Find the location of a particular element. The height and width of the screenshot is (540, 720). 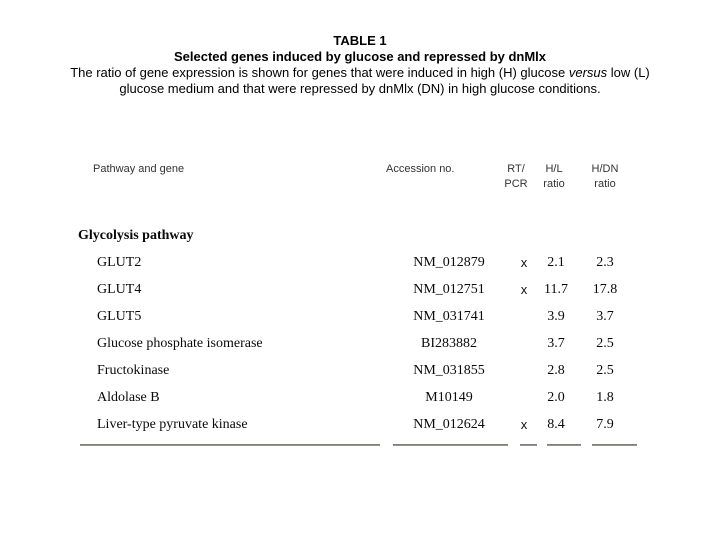

header-hl-line1: H/L is located at coordinates (554, 169).